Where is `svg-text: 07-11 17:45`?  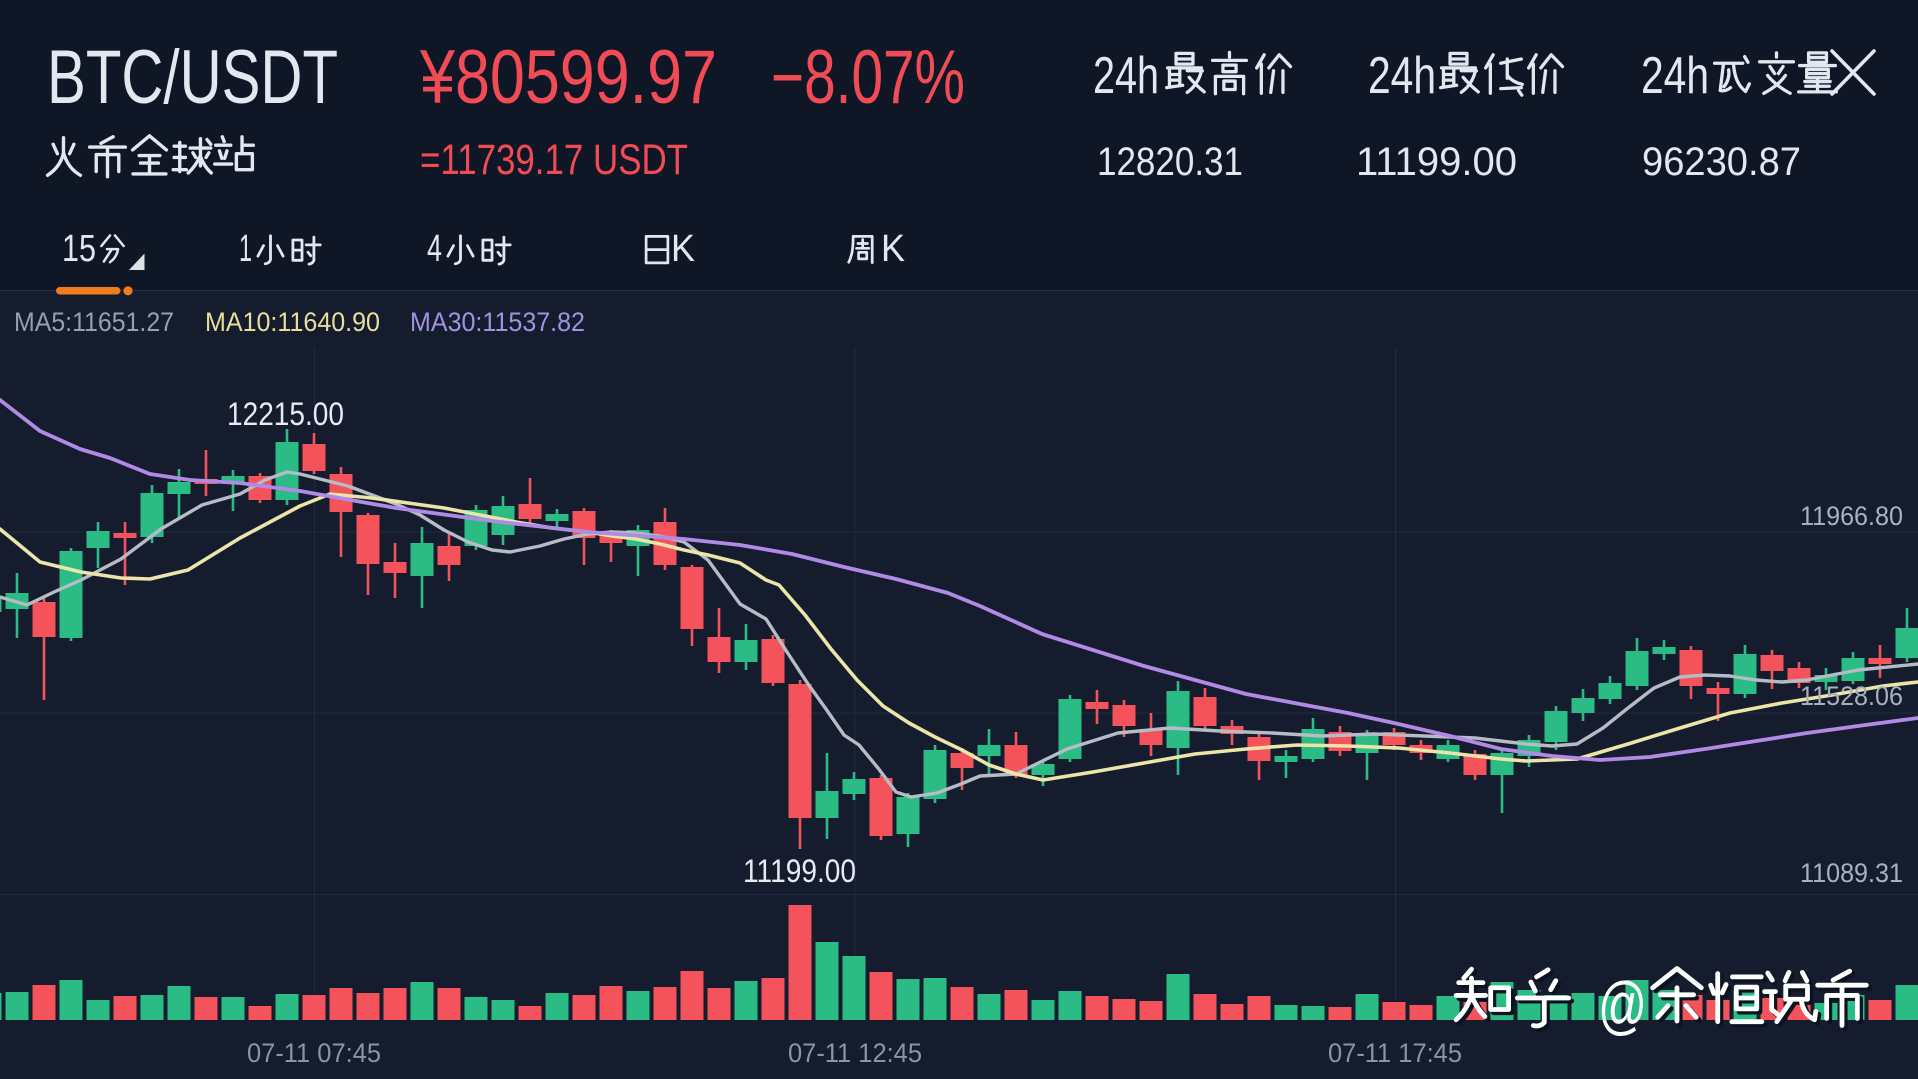
svg-text: 07-11 17:45 is located at coordinates (1395, 1053).